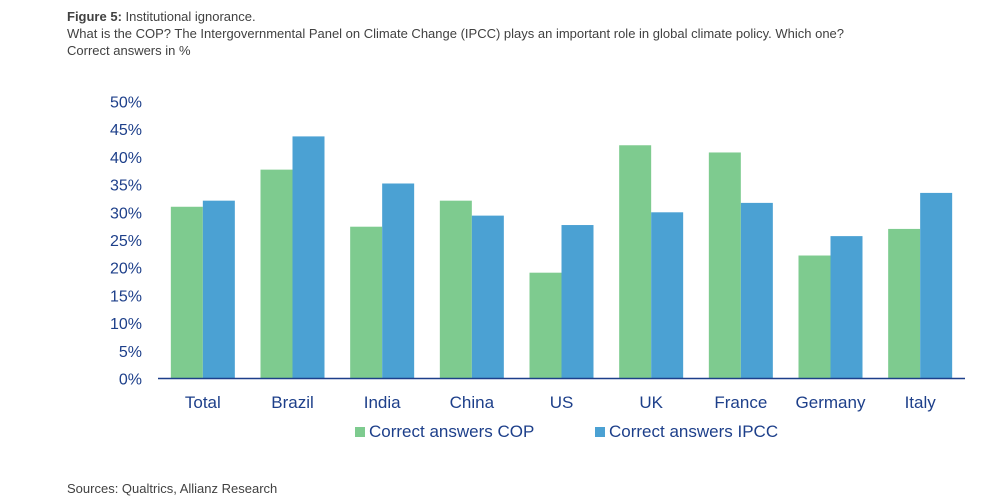 This screenshot has height=500, width=1000. What do you see at coordinates (292, 402) in the screenshot?
I see `x-category-label: Brazil` at bounding box center [292, 402].